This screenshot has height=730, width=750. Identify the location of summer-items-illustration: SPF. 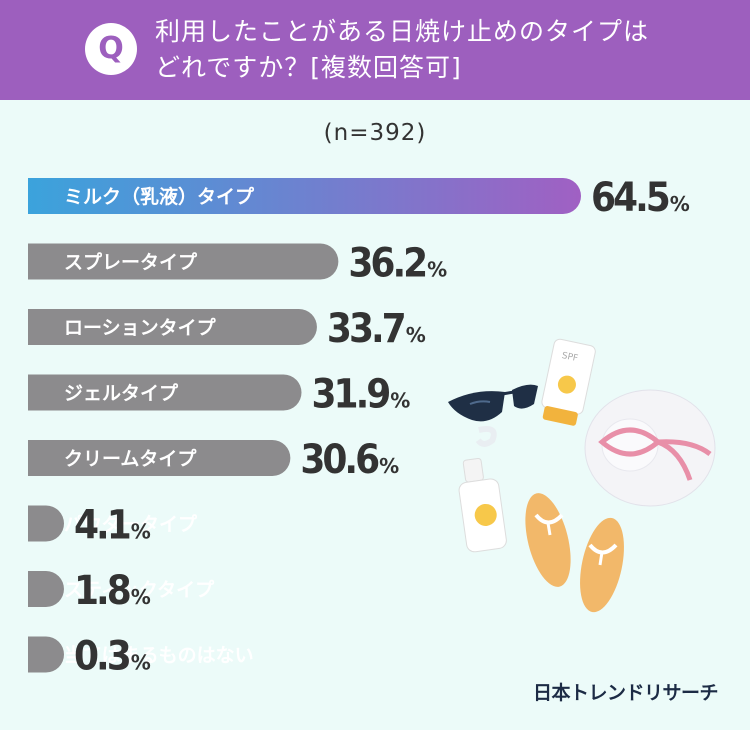
(582, 475).